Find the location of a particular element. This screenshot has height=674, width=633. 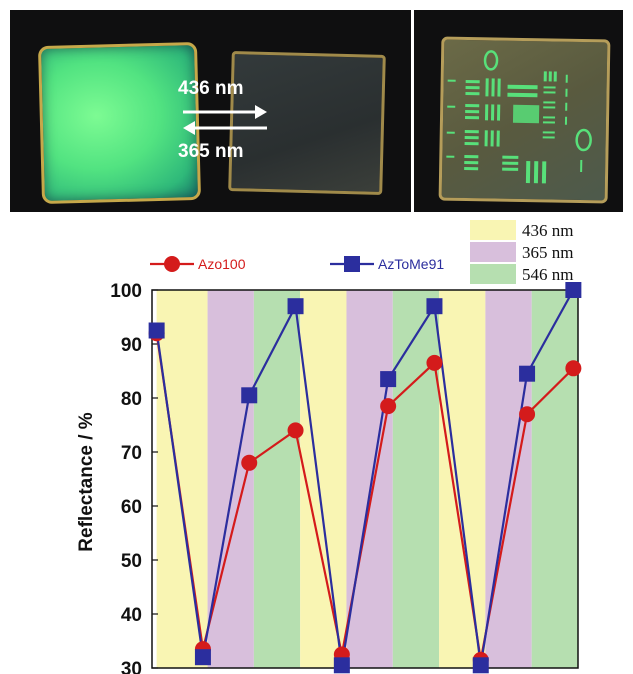

band-legend-label-2: 365 nm is located at coordinates (547, 252).